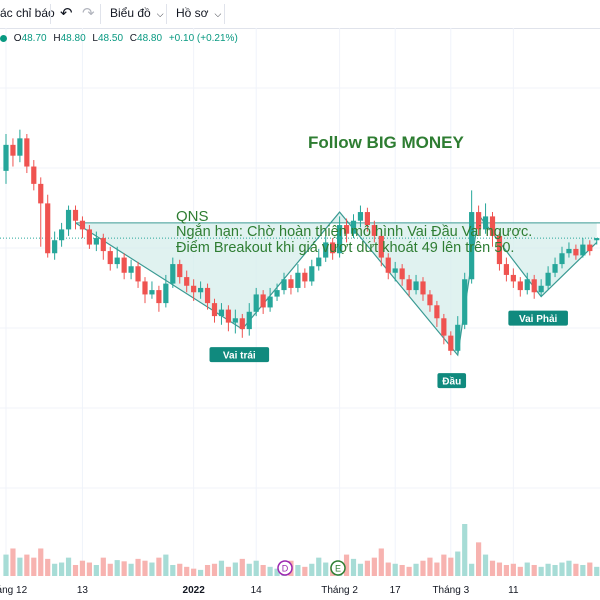 The width and height of the screenshot is (600, 600). What do you see at coordinates (198, 13) in the screenshot?
I see `profile-button: Hồ sơ ⌵` at bounding box center [198, 13].